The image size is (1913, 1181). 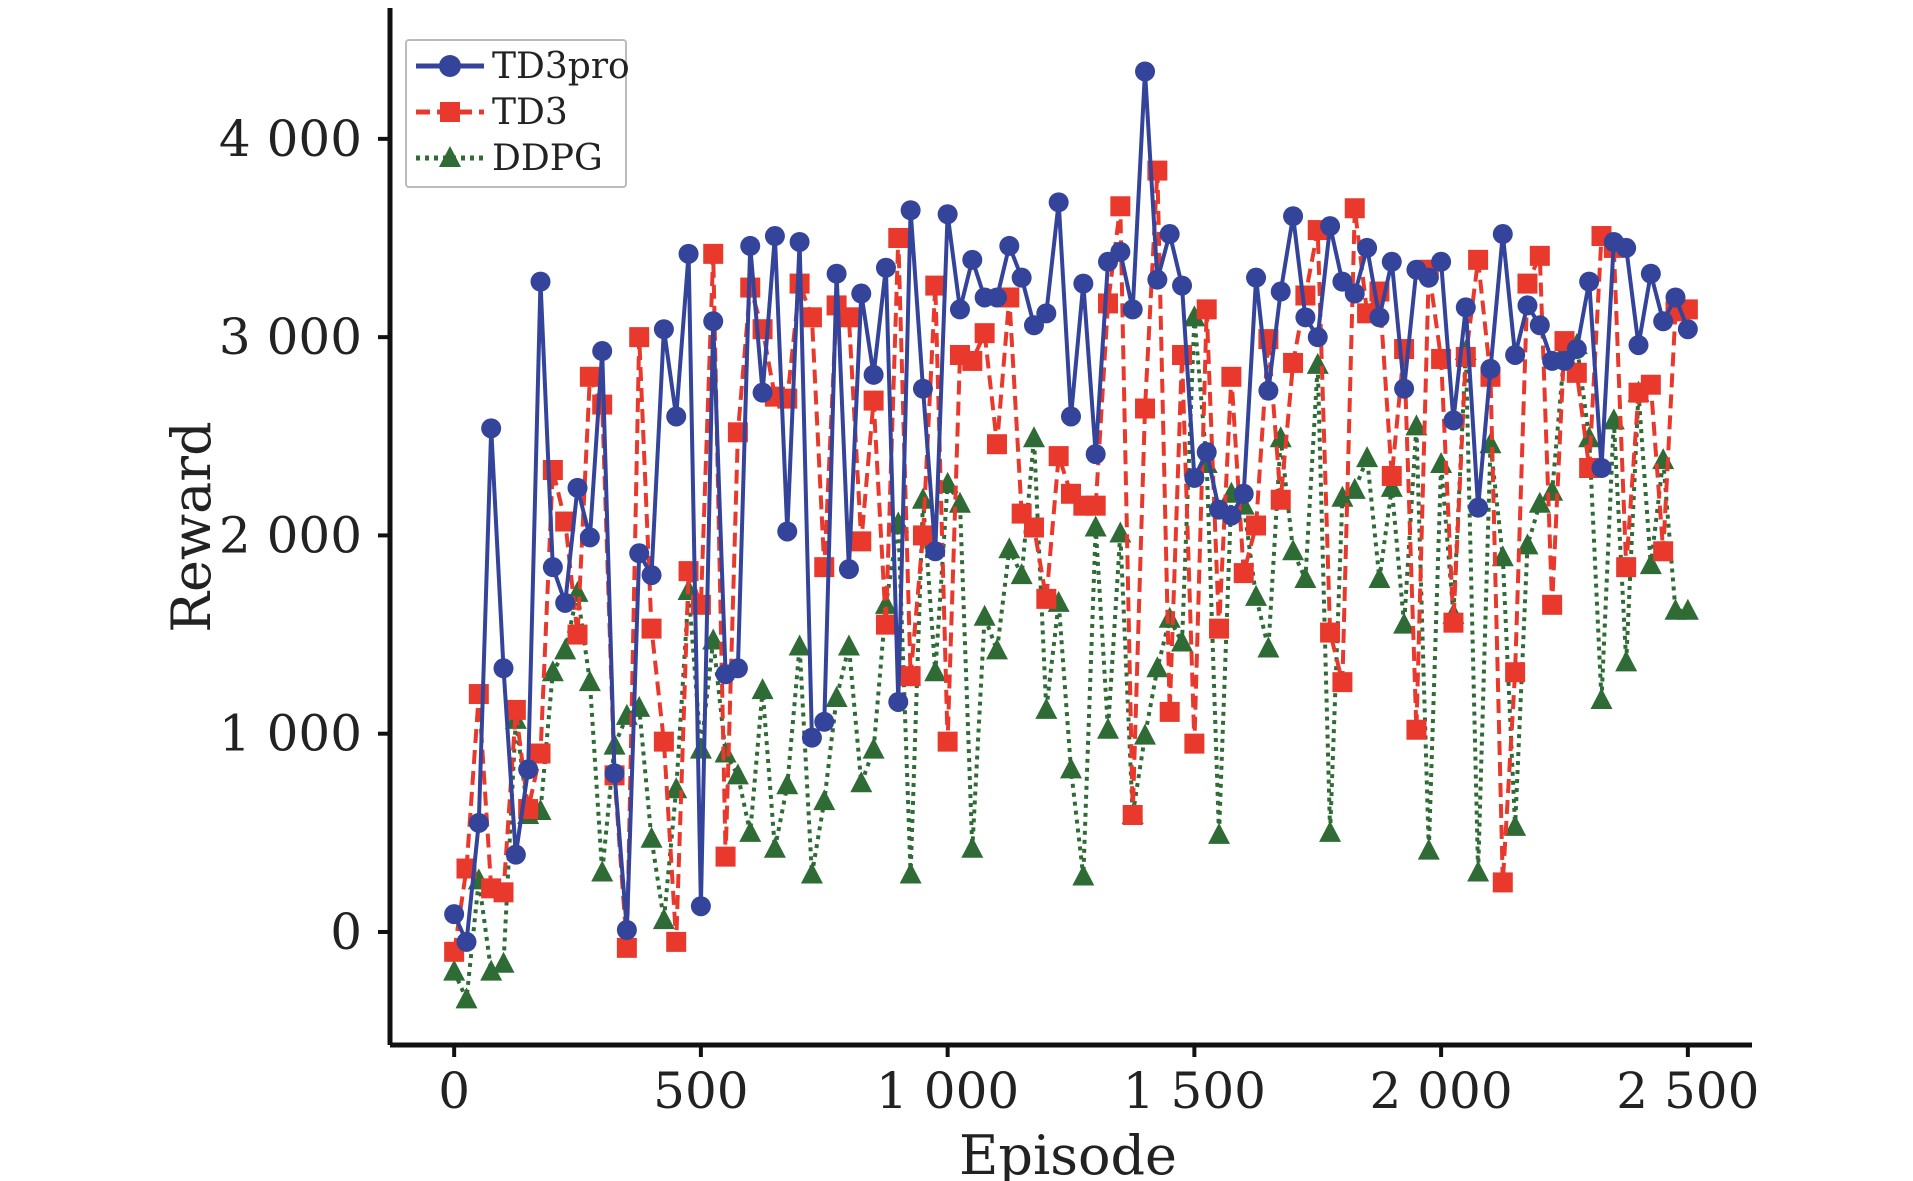 I want to click on y-axis-title: Reward, so click(x=191, y=526).